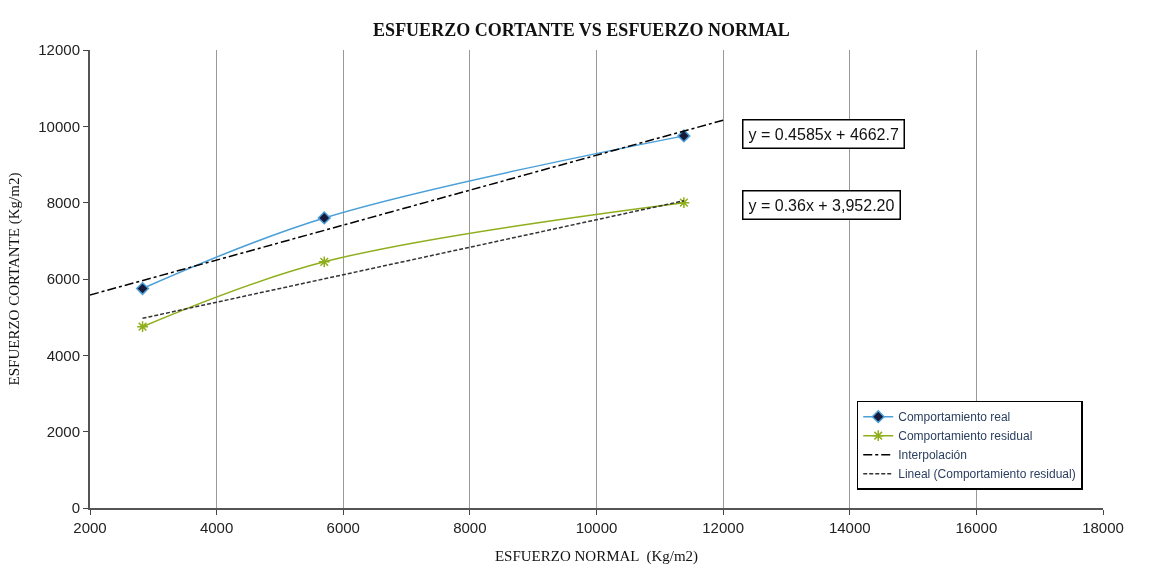  What do you see at coordinates (75, 508) in the screenshot?
I see `y-tick-label: 0` at bounding box center [75, 508].